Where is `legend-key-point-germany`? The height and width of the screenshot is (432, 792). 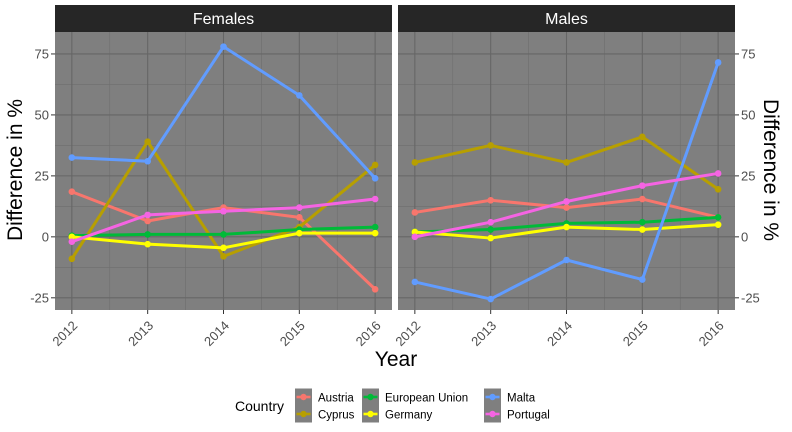 legend-key-point-germany is located at coordinates (370, 414).